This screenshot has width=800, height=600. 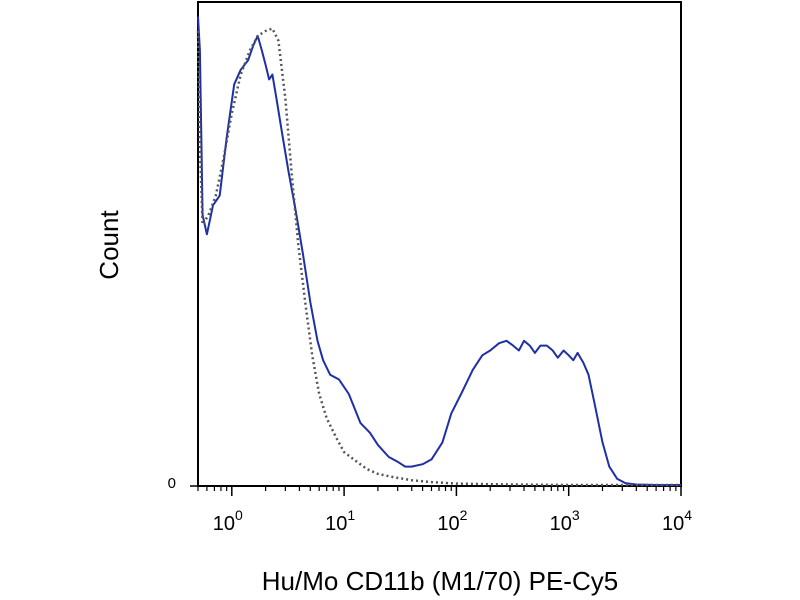 What do you see at coordinates (565, 521) in the screenshot?
I see `x-tick-label: 10³` at bounding box center [565, 521].